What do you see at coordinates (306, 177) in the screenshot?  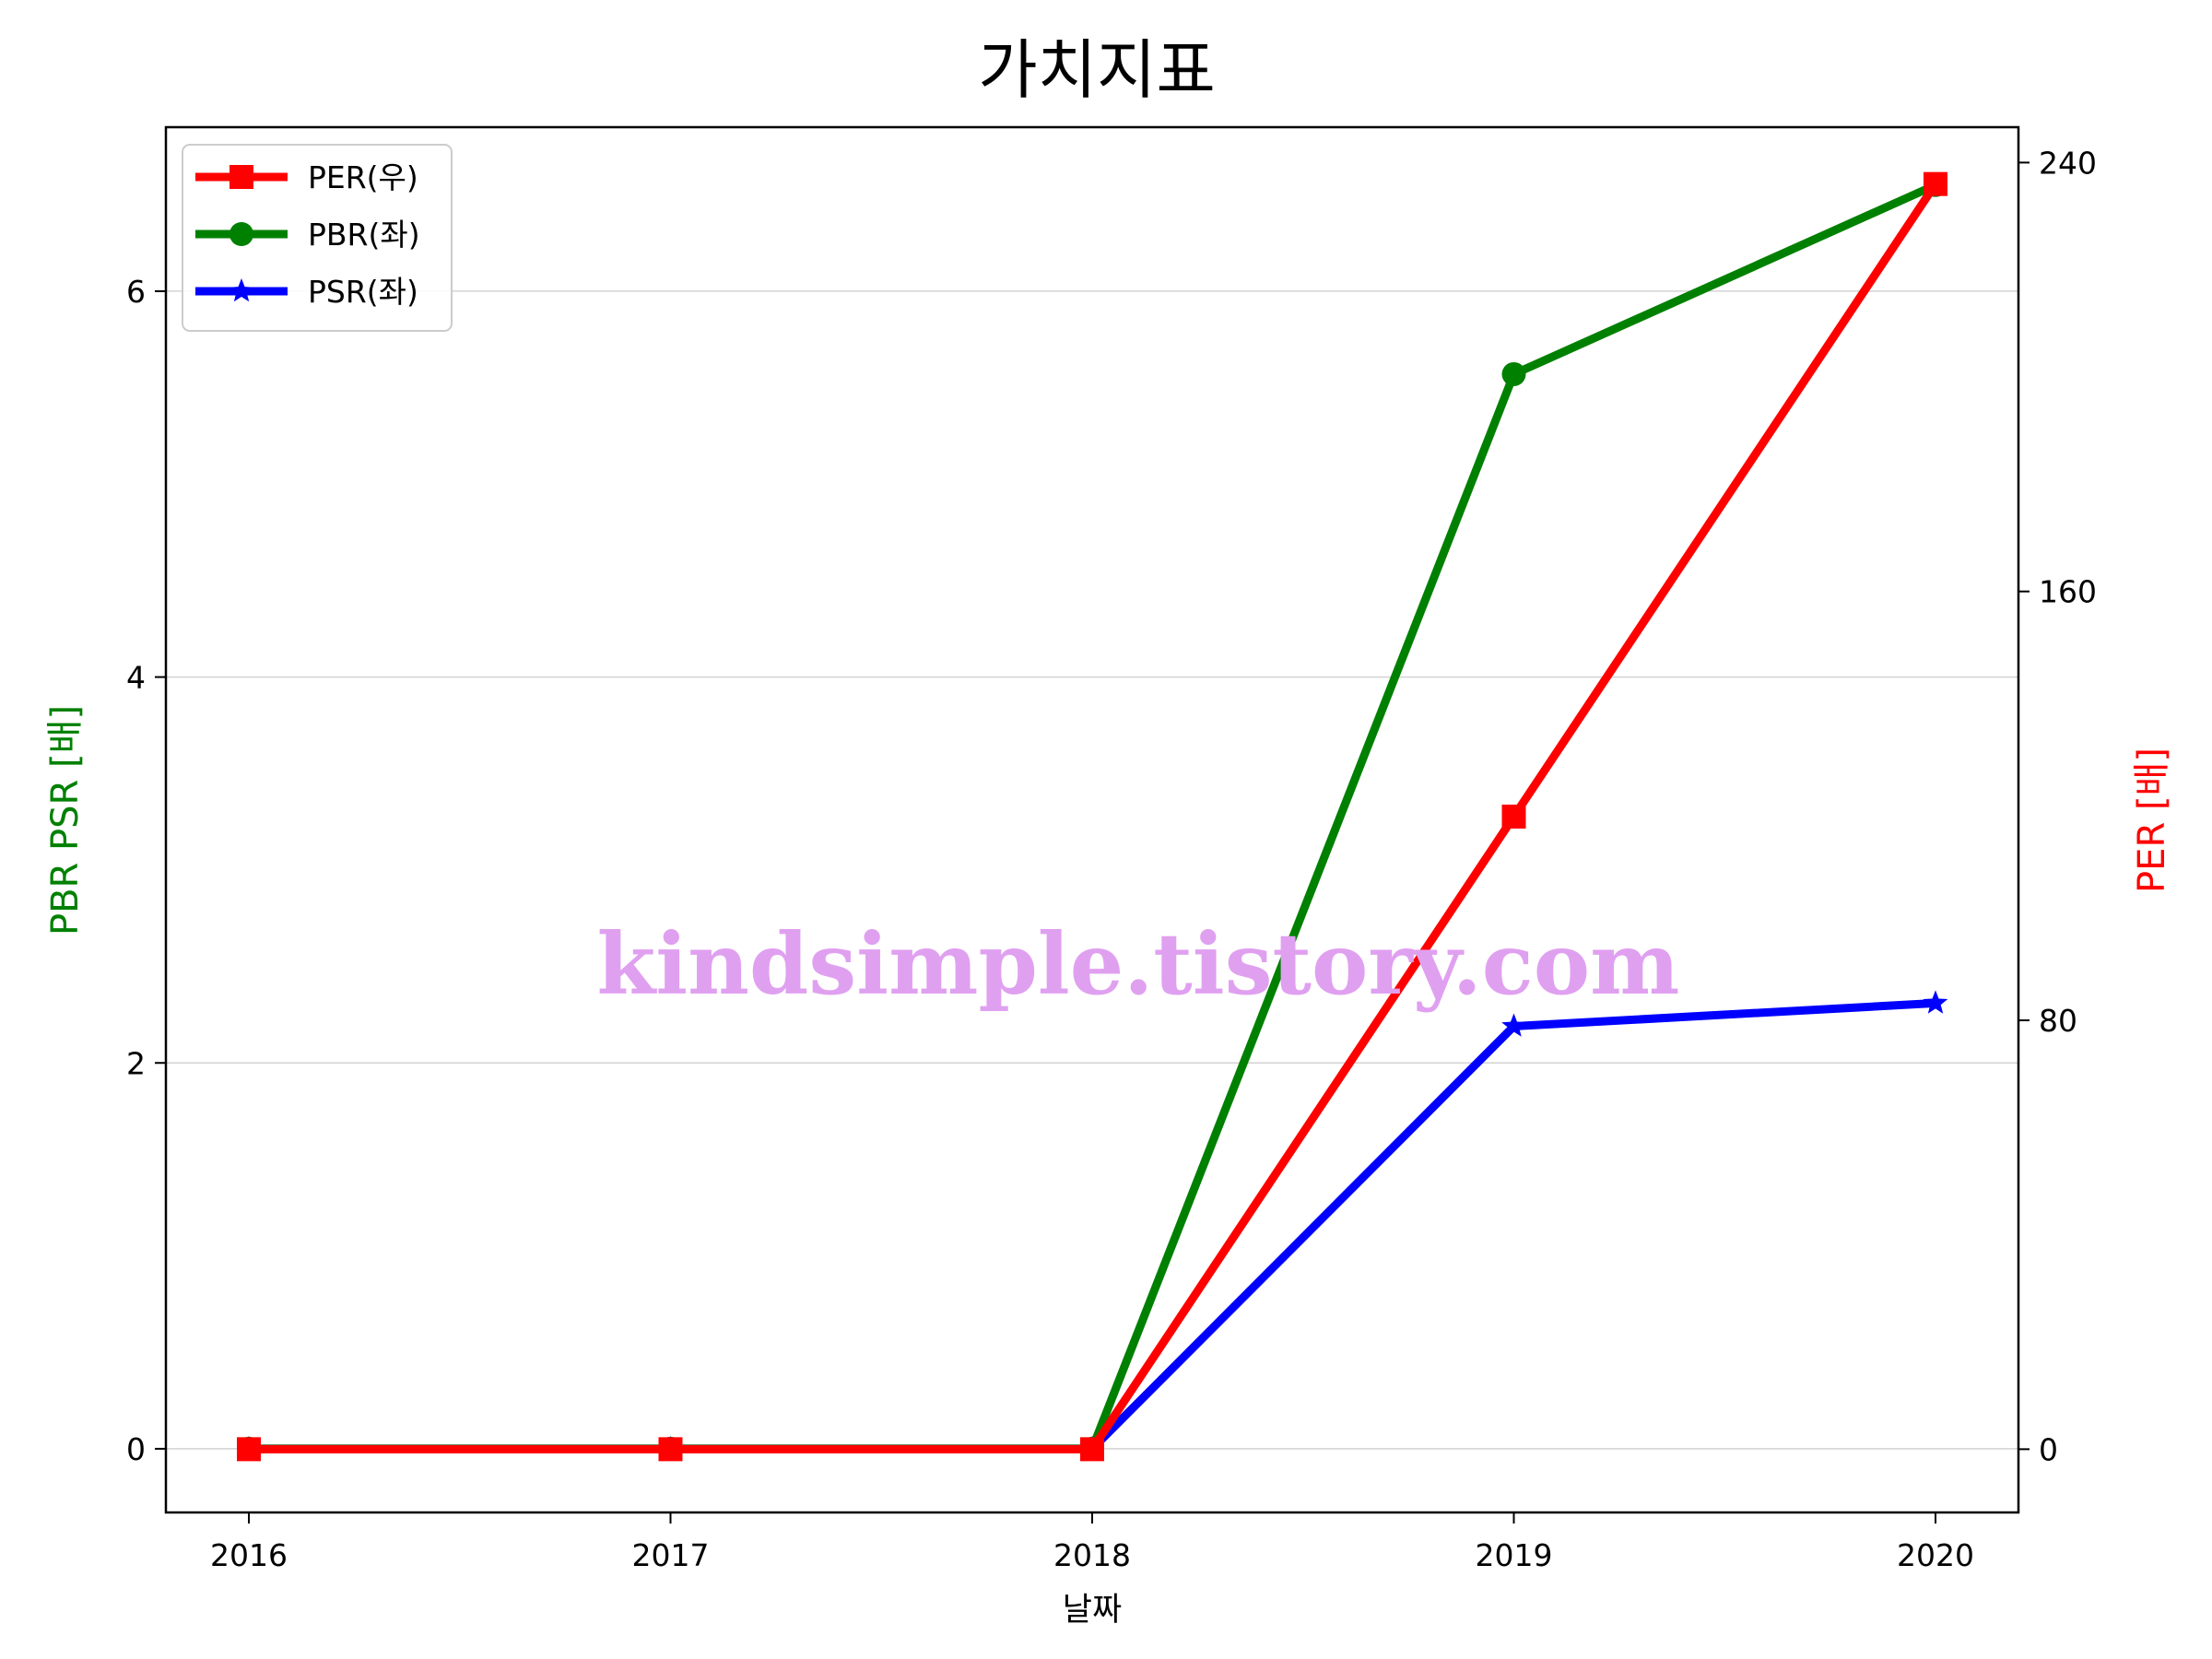 I see `legend-item: PER(우)` at bounding box center [306, 177].